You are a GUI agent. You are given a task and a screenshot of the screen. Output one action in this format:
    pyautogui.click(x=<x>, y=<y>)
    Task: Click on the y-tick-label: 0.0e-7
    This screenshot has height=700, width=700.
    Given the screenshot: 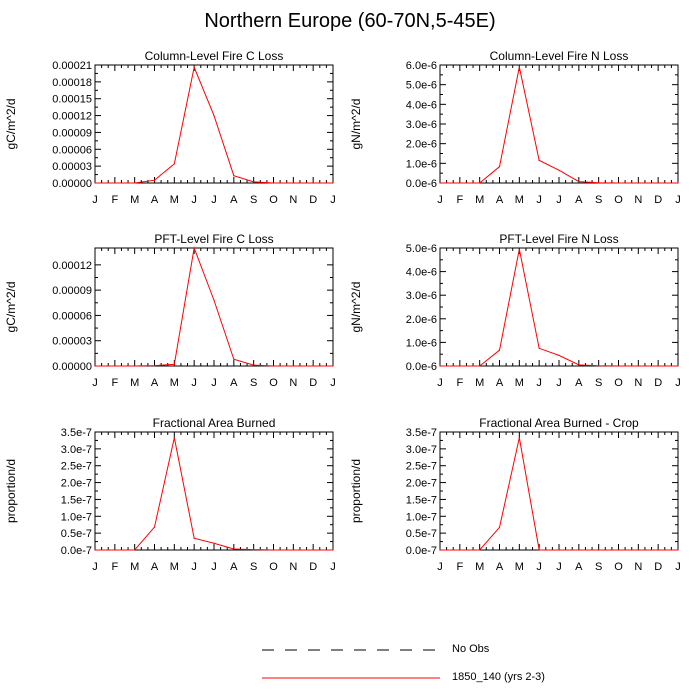 What is the action you would take?
    pyautogui.click(x=76, y=551)
    